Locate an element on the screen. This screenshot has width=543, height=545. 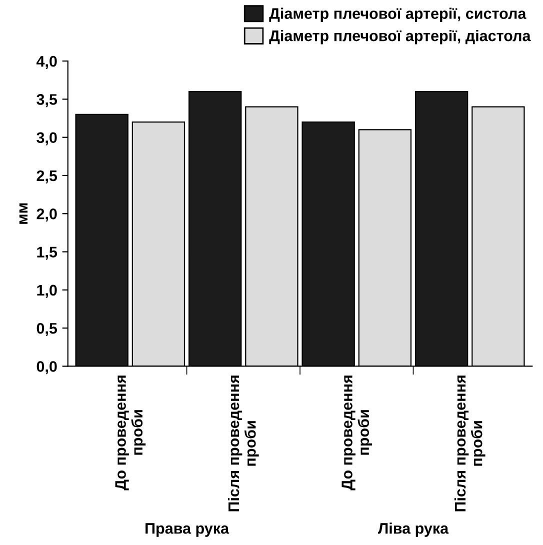
y-tick-label: 0,0 is located at coordinates (46, 367).